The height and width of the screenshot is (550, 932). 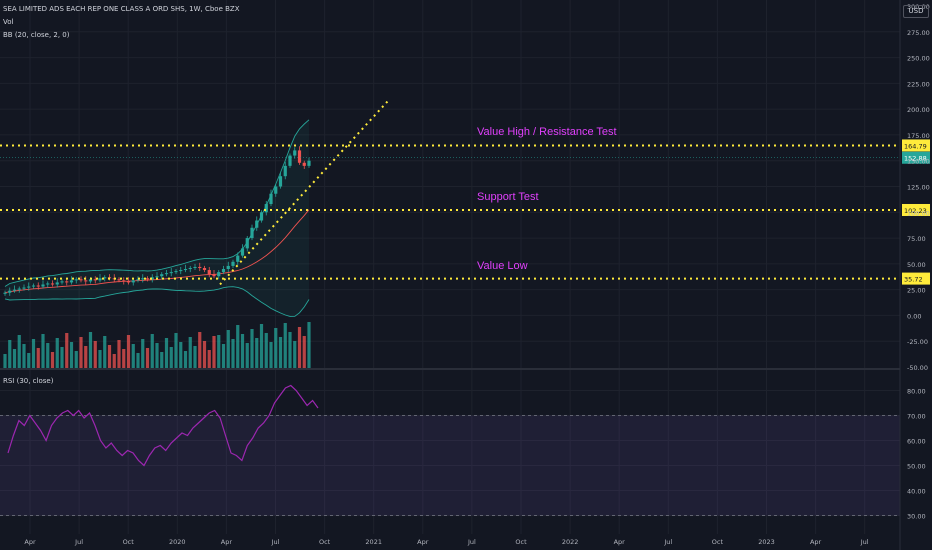 I want to click on rsi-axis: 80.00 70.00 60.00 50.00 40.00 30.00, so click(x=916, y=454).